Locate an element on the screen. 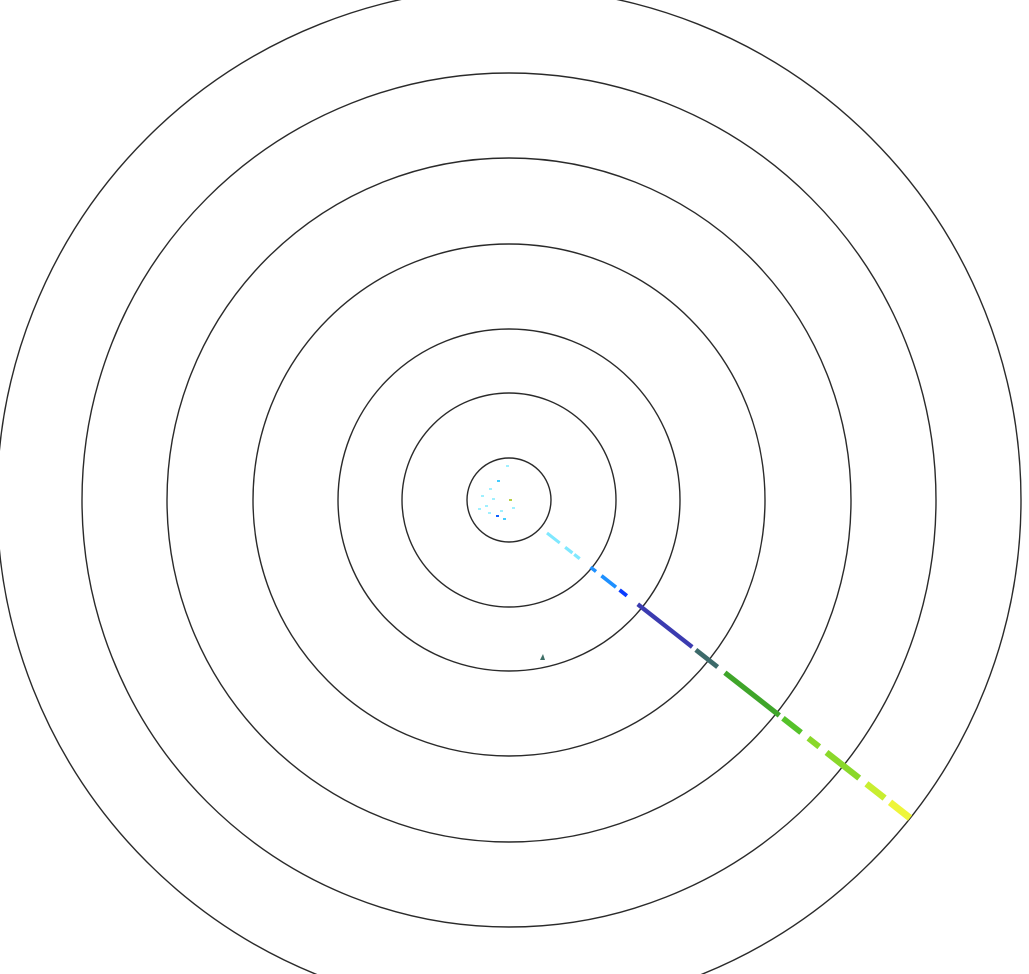 The image size is (1029, 974). stray-hit is located at coordinates (542, 657).